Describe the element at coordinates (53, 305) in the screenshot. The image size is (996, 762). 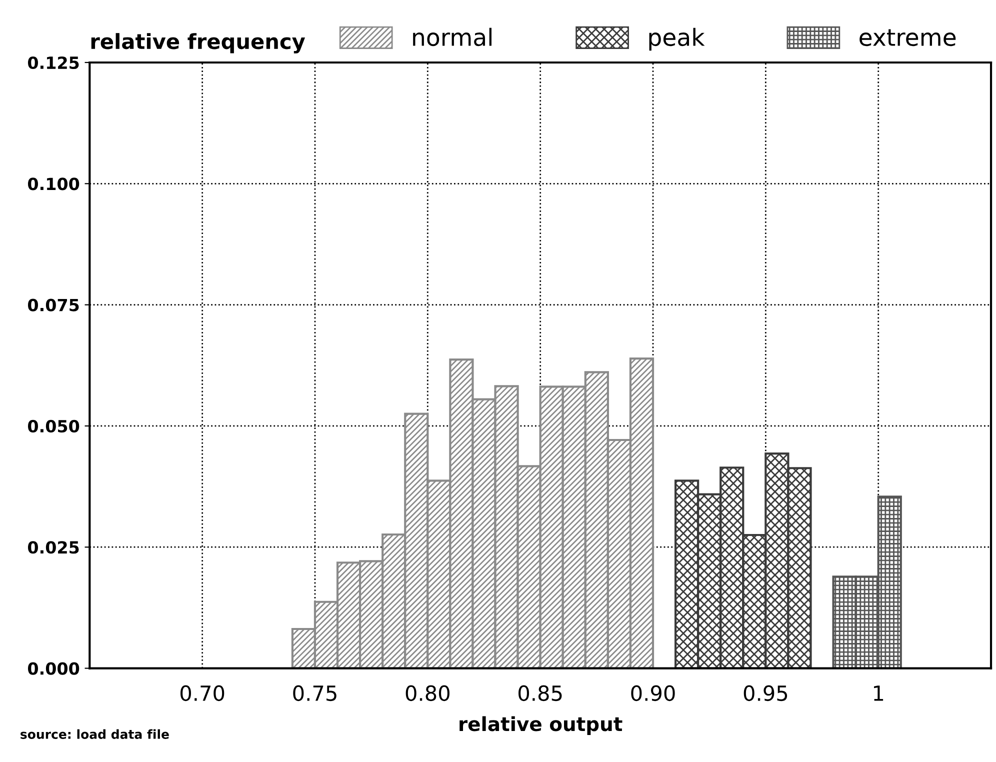
I see `y-tick-label: 0.075` at that location.